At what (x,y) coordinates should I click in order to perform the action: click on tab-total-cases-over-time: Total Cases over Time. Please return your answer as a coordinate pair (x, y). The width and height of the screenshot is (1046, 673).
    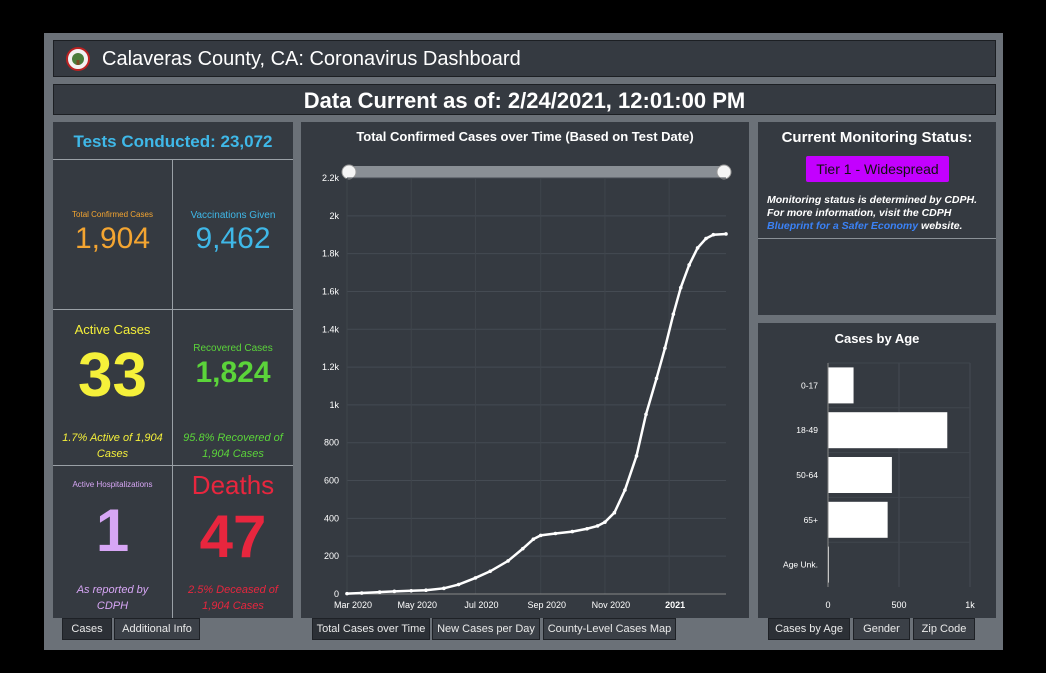
    Looking at the image, I should click on (371, 629).